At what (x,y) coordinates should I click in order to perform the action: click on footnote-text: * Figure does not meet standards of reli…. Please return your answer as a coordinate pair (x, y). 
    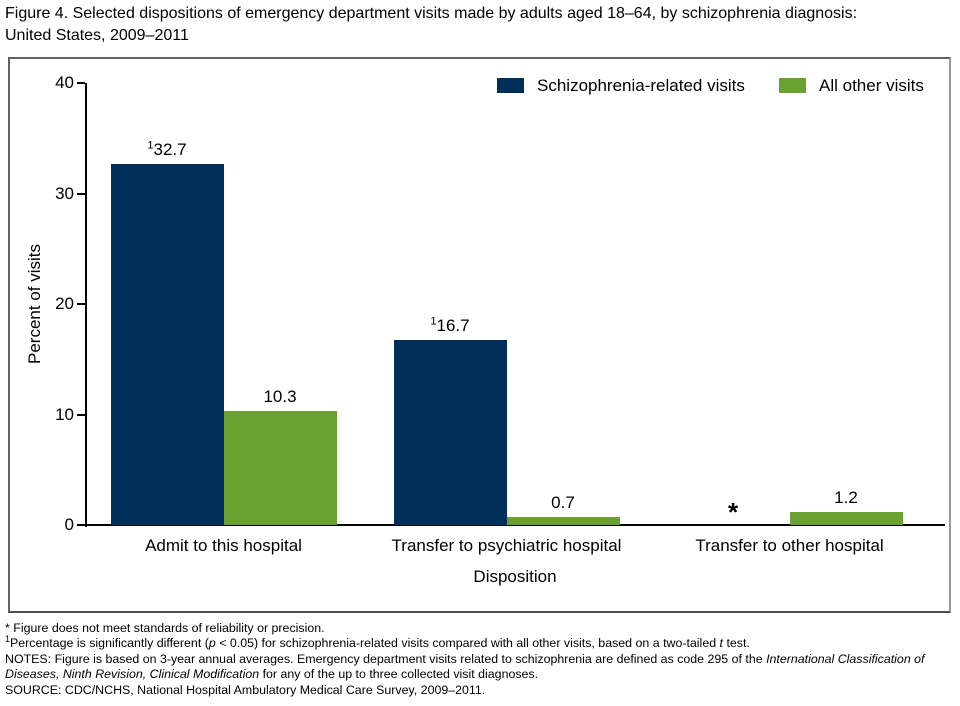
    Looking at the image, I should click on (165, 628).